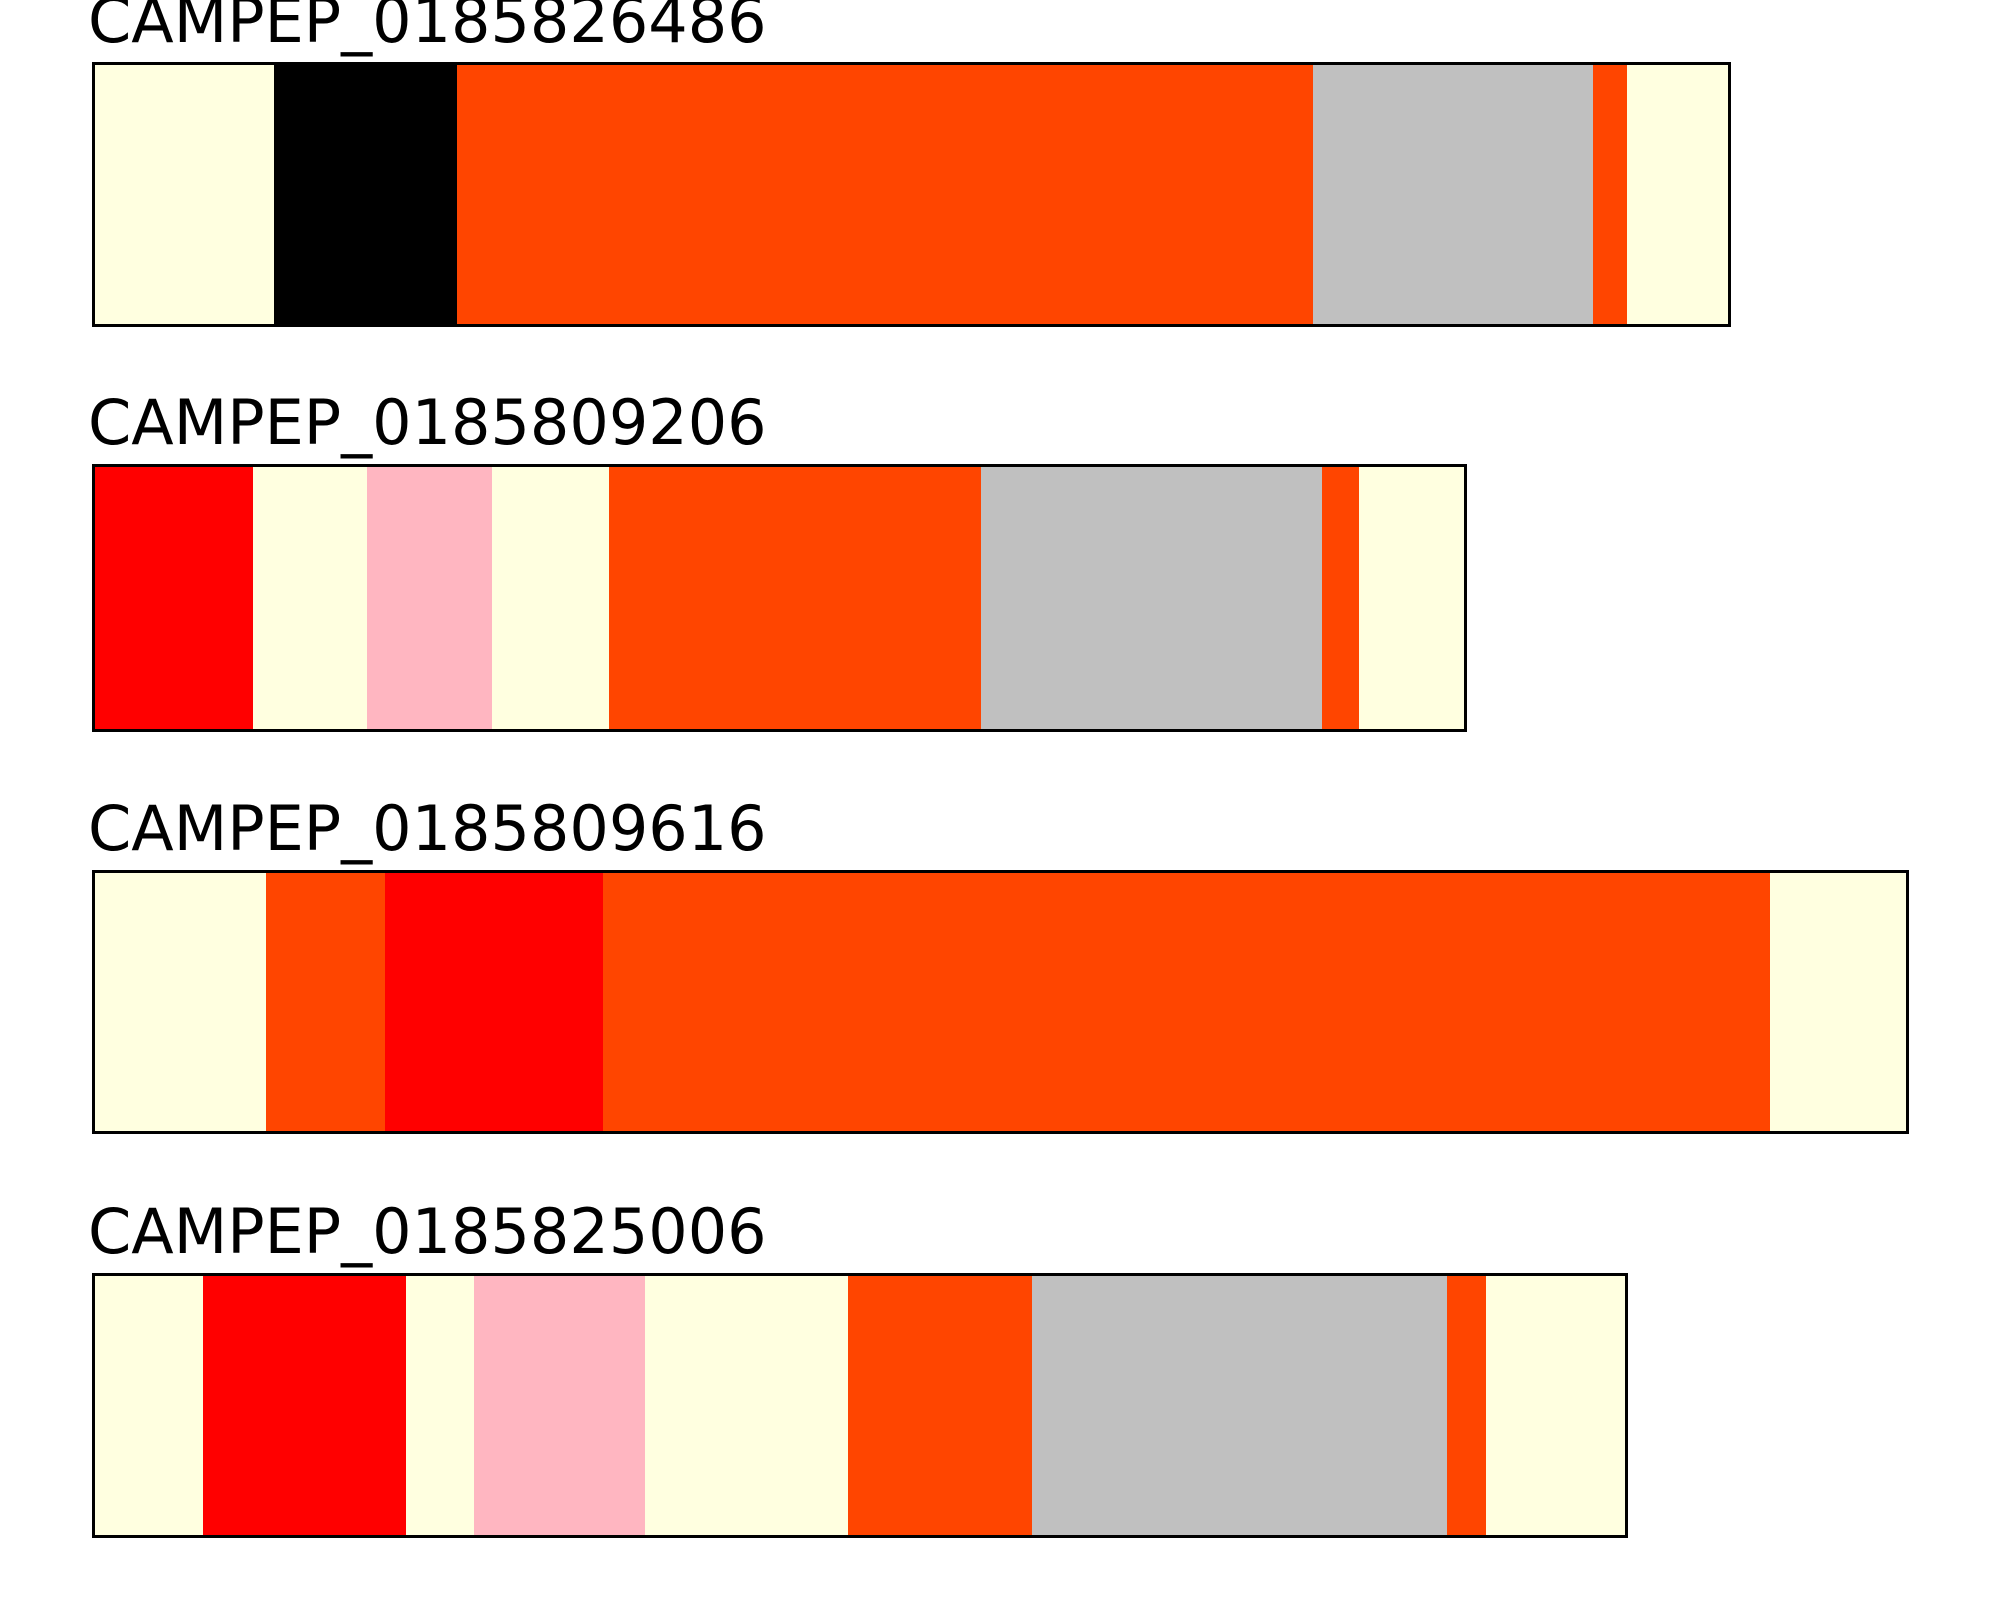  What do you see at coordinates (427, 828) in the screenshot?
I see `track-title: CAMPEP_0185809616` at bounding box center [427, 828].